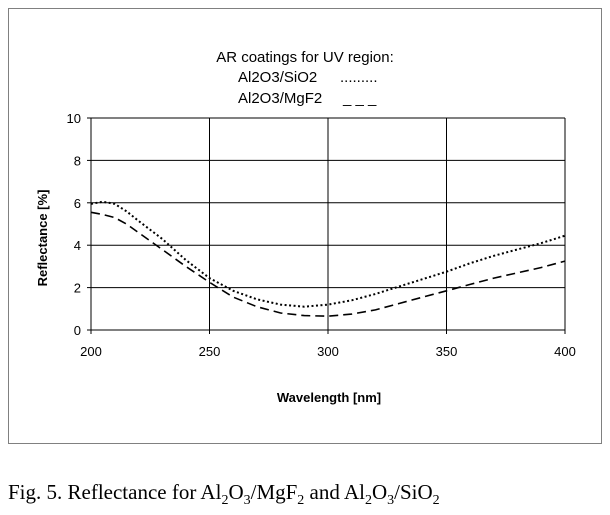 The image size is (610, 515). What do you see at coordinates (280, 98) in the screenshot?
I see `legend-entry-mgf2: Al2O3/MgF2` at bounding box center [280, 98].